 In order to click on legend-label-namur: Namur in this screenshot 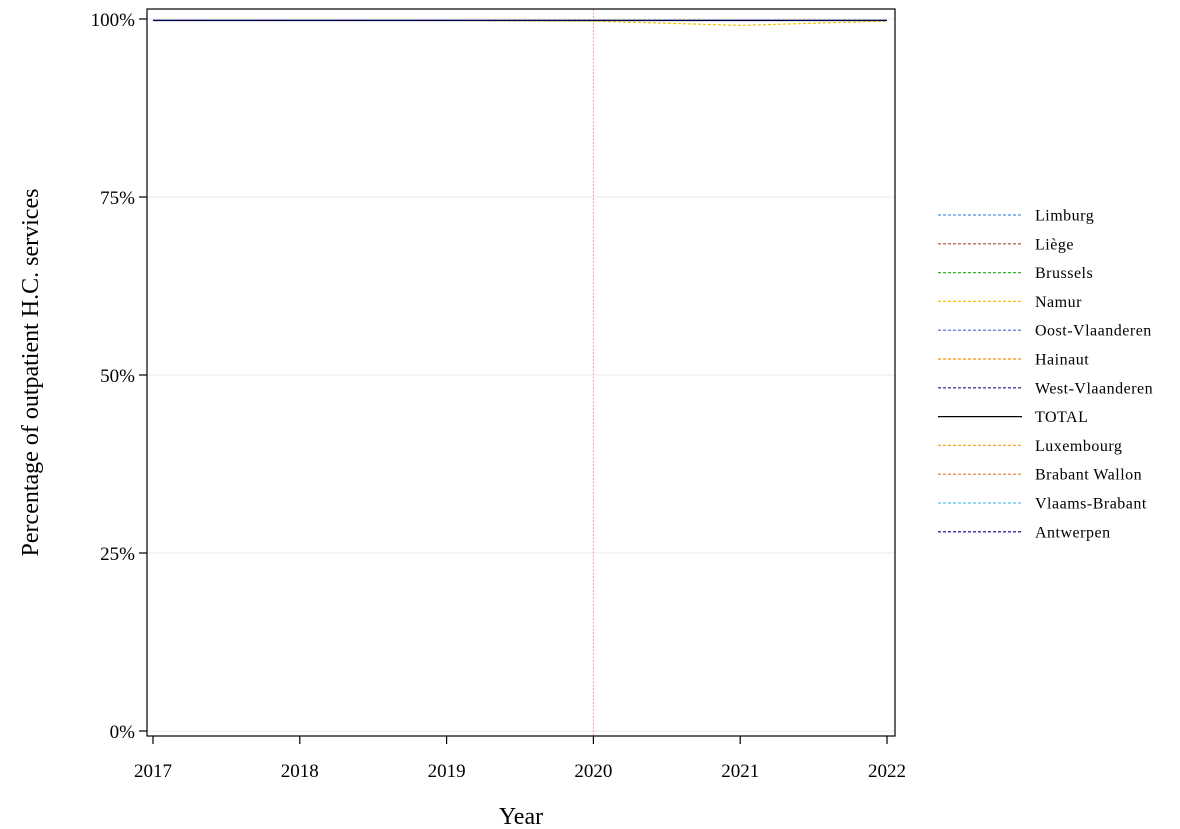, I will do `click(1058, 302)`.